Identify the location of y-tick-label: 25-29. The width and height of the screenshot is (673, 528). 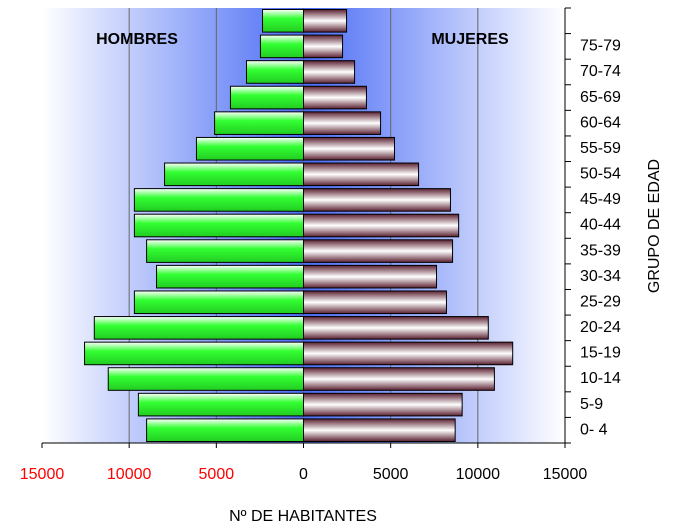
(600, 301).